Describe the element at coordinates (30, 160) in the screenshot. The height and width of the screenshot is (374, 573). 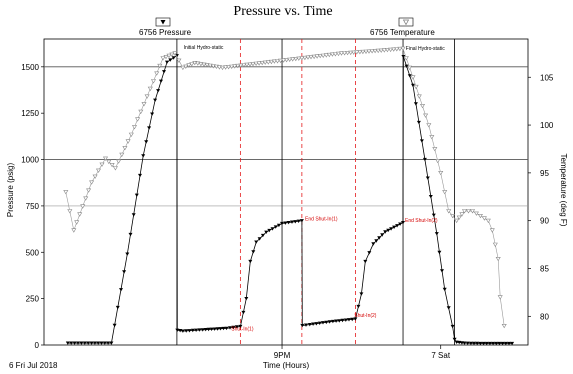
I see `y-left-tick-label-4: 1000` at that location.